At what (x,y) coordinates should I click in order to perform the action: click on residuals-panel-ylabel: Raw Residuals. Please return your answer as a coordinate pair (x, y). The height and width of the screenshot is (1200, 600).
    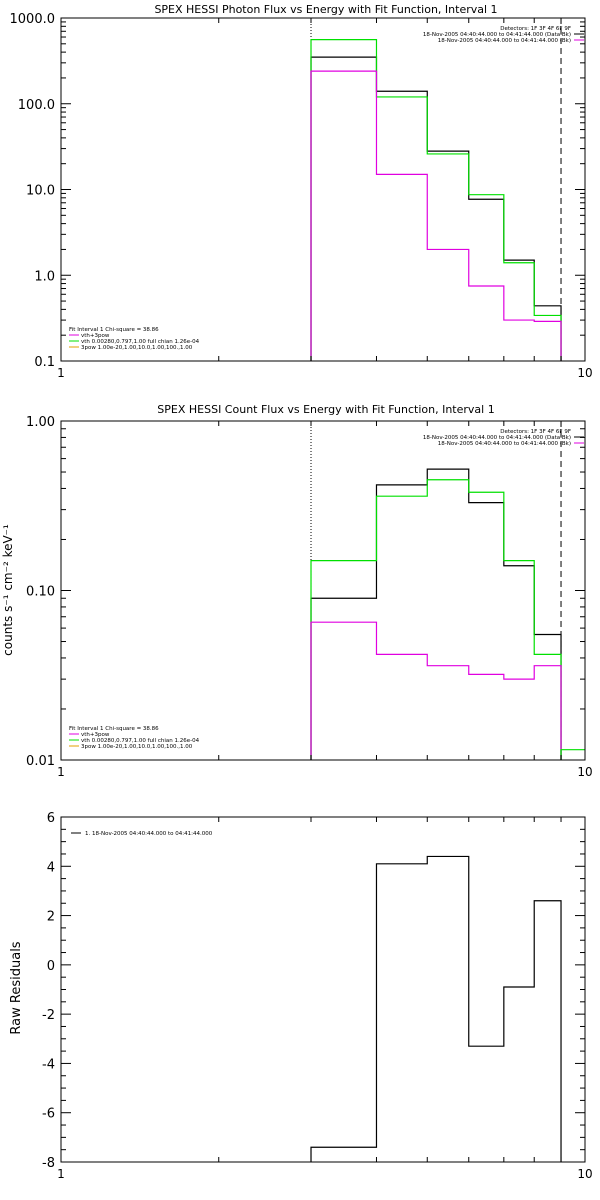
    Looking at the image, I should click on (16, 987).